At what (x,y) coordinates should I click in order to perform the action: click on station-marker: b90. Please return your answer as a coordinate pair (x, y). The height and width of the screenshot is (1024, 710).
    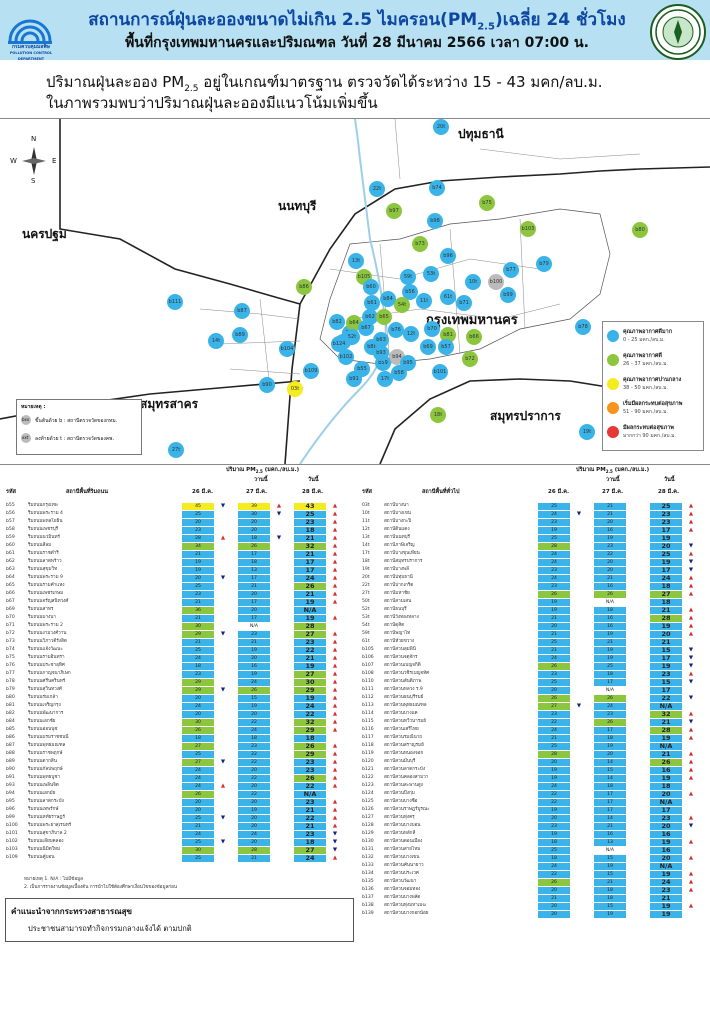
    Looking at the image, I should click on (267, 385).